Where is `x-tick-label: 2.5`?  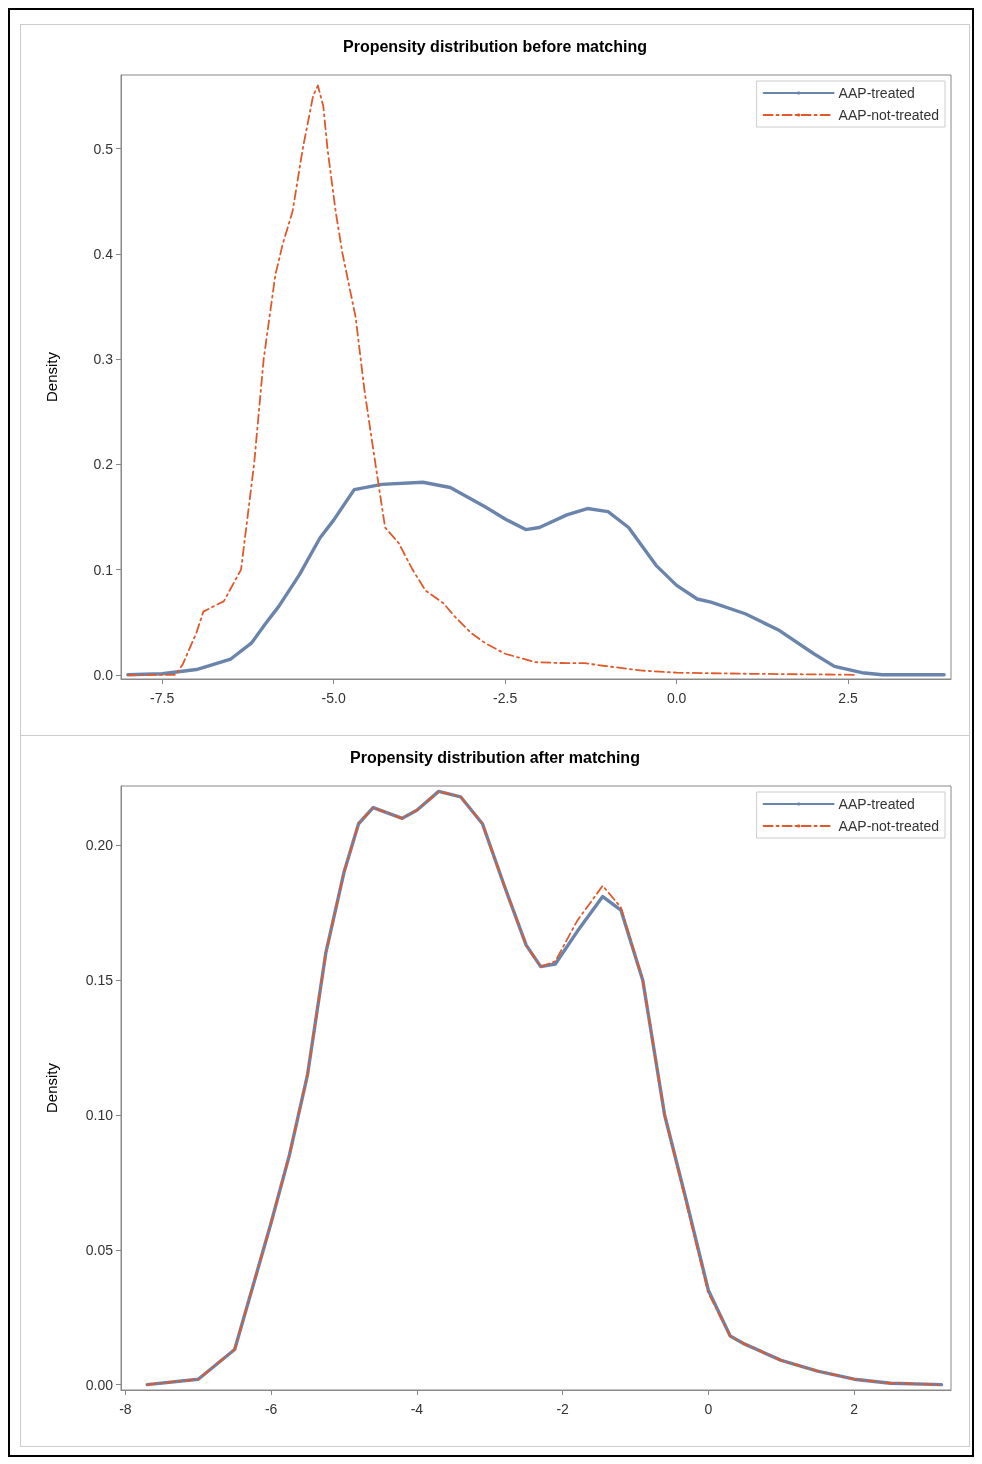
x-tick-label: 2.5 is located at coordinates (848, 698).